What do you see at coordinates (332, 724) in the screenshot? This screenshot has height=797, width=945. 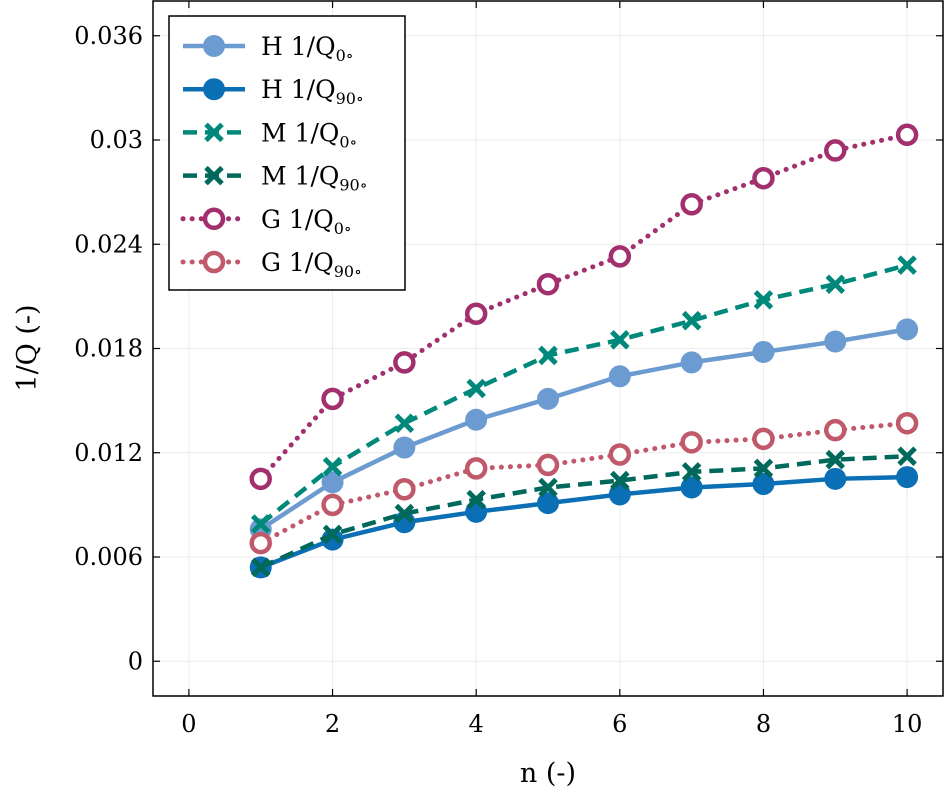 I see `x-tick-label: 2` at bounding box center [332, 724].